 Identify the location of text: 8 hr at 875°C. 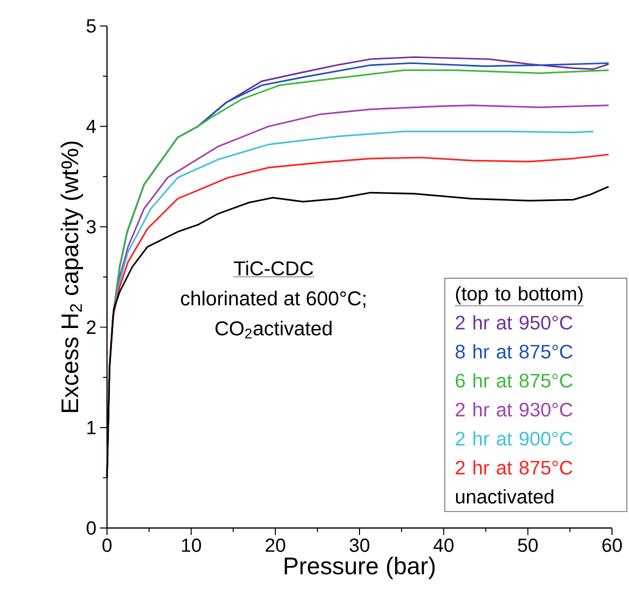
(514, 351).